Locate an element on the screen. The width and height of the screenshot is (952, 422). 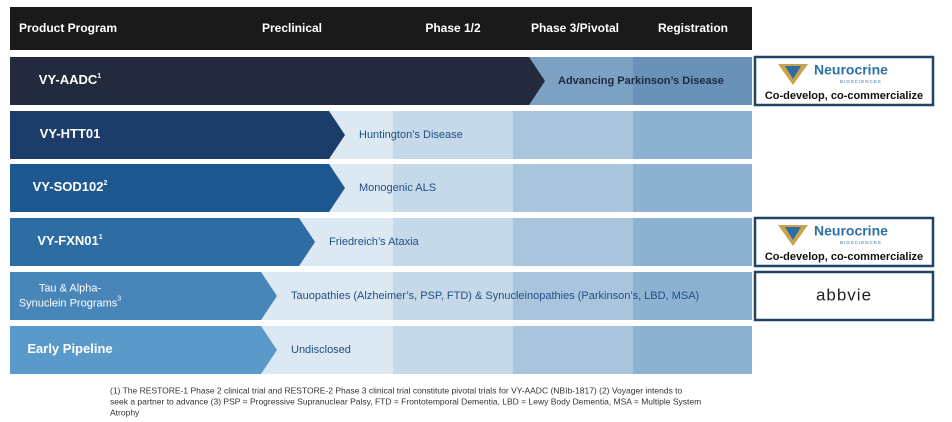
superscript: 2 is located at coordinates (105, 183).